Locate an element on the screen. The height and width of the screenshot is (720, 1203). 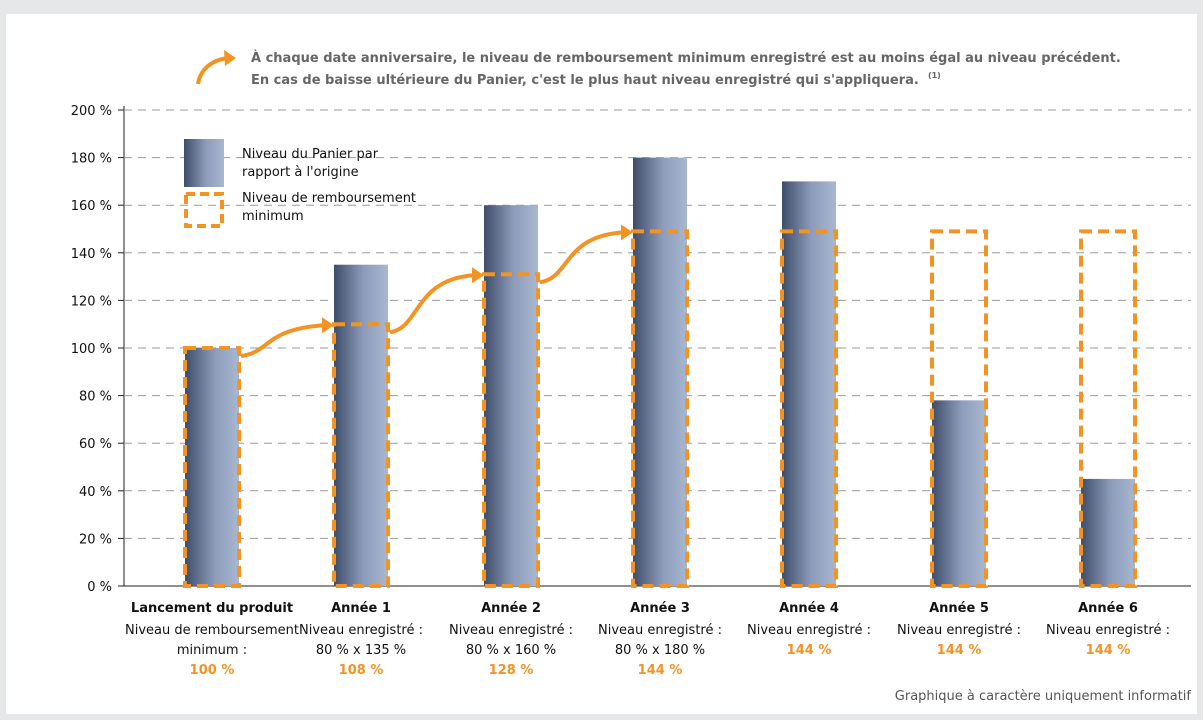
y-tick-label: 140 % is located at coordinates (91, 254).